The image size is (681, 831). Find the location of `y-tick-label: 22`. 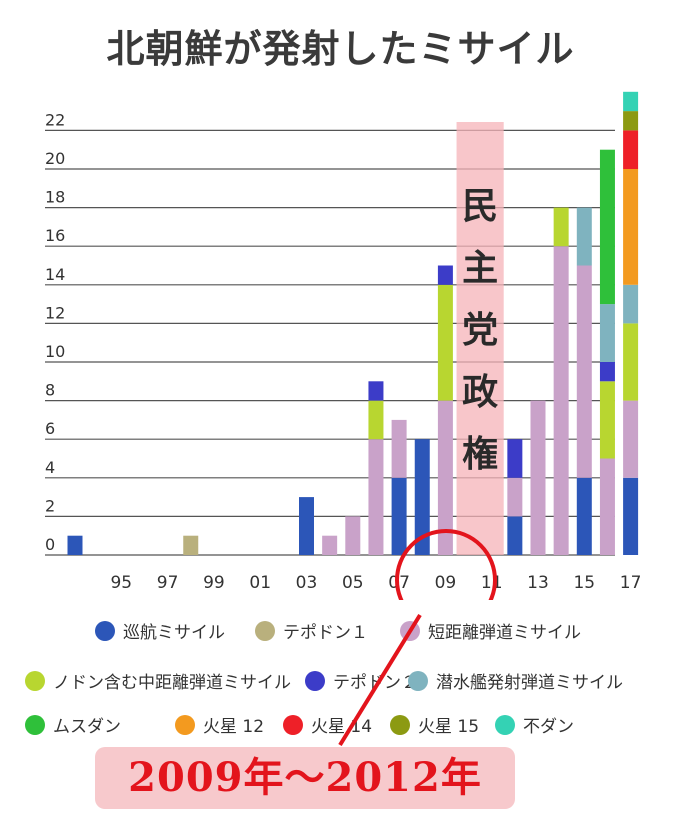

y-tick-label: 22 is located at coordinates (55, 119).